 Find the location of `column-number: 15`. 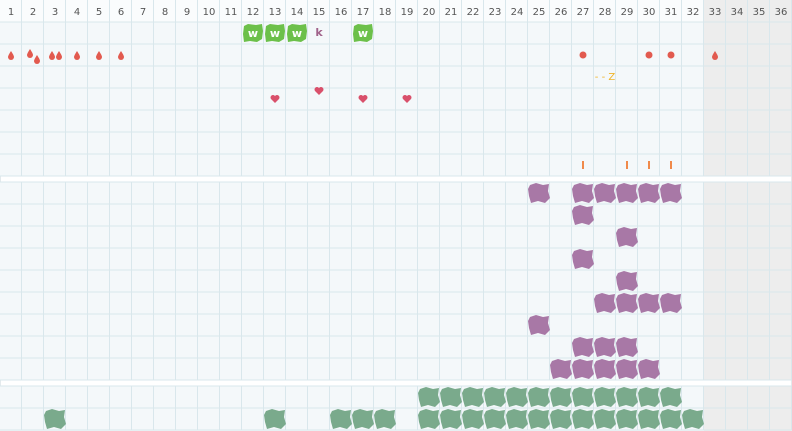

column-number: 15 is located at coordinates (319, 12).